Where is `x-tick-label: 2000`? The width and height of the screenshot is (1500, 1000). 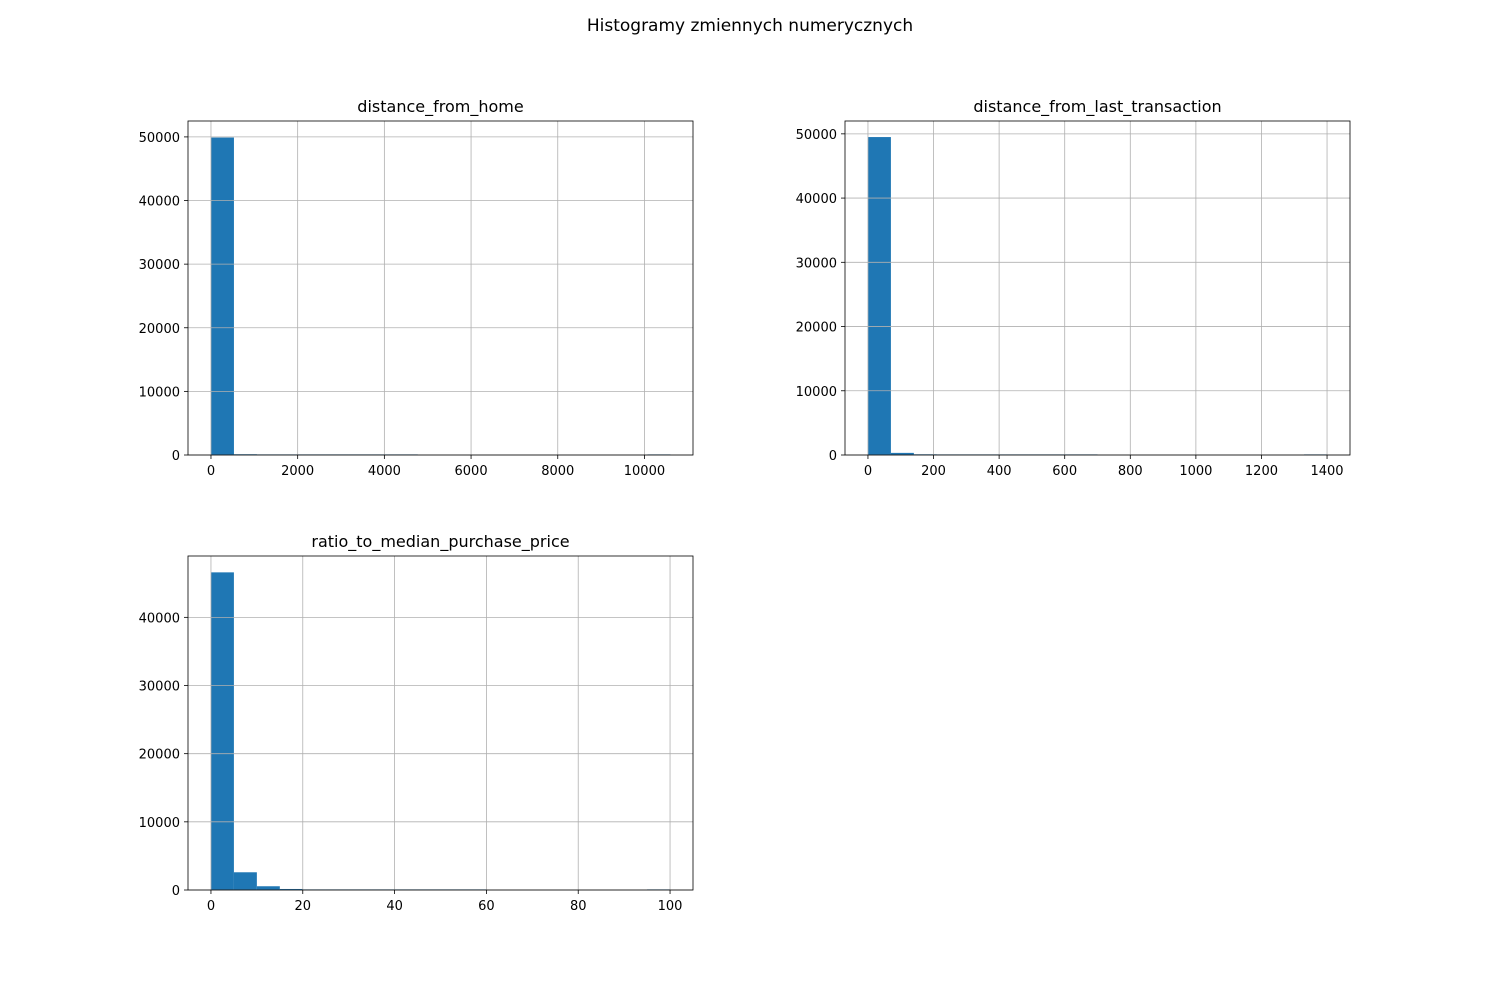
x-tick-label: 2000 is located at coordinates (297, 471).